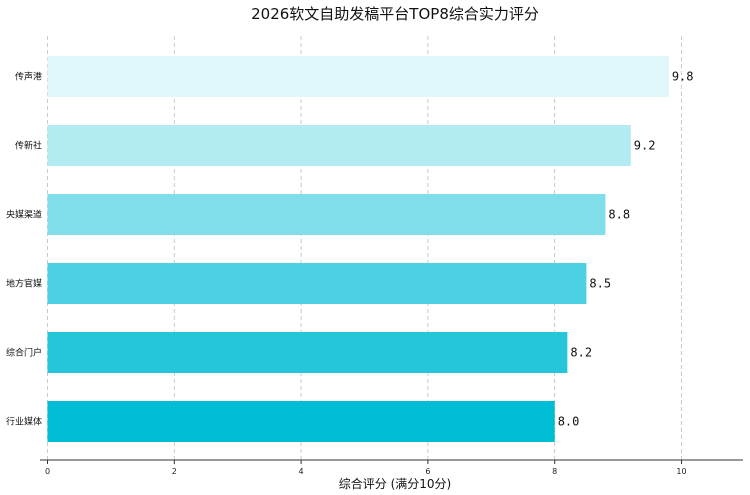  Describe the element at coordinates (24, 422) in the screenshot. I see `category-label: 行业媒体` at that location.